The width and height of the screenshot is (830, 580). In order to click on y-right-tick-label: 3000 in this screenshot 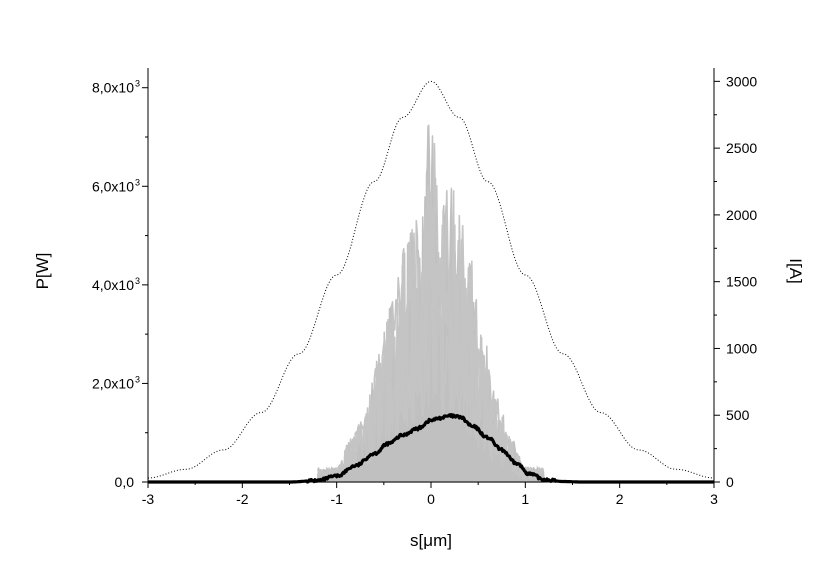, I will do `click(741, 81)`.